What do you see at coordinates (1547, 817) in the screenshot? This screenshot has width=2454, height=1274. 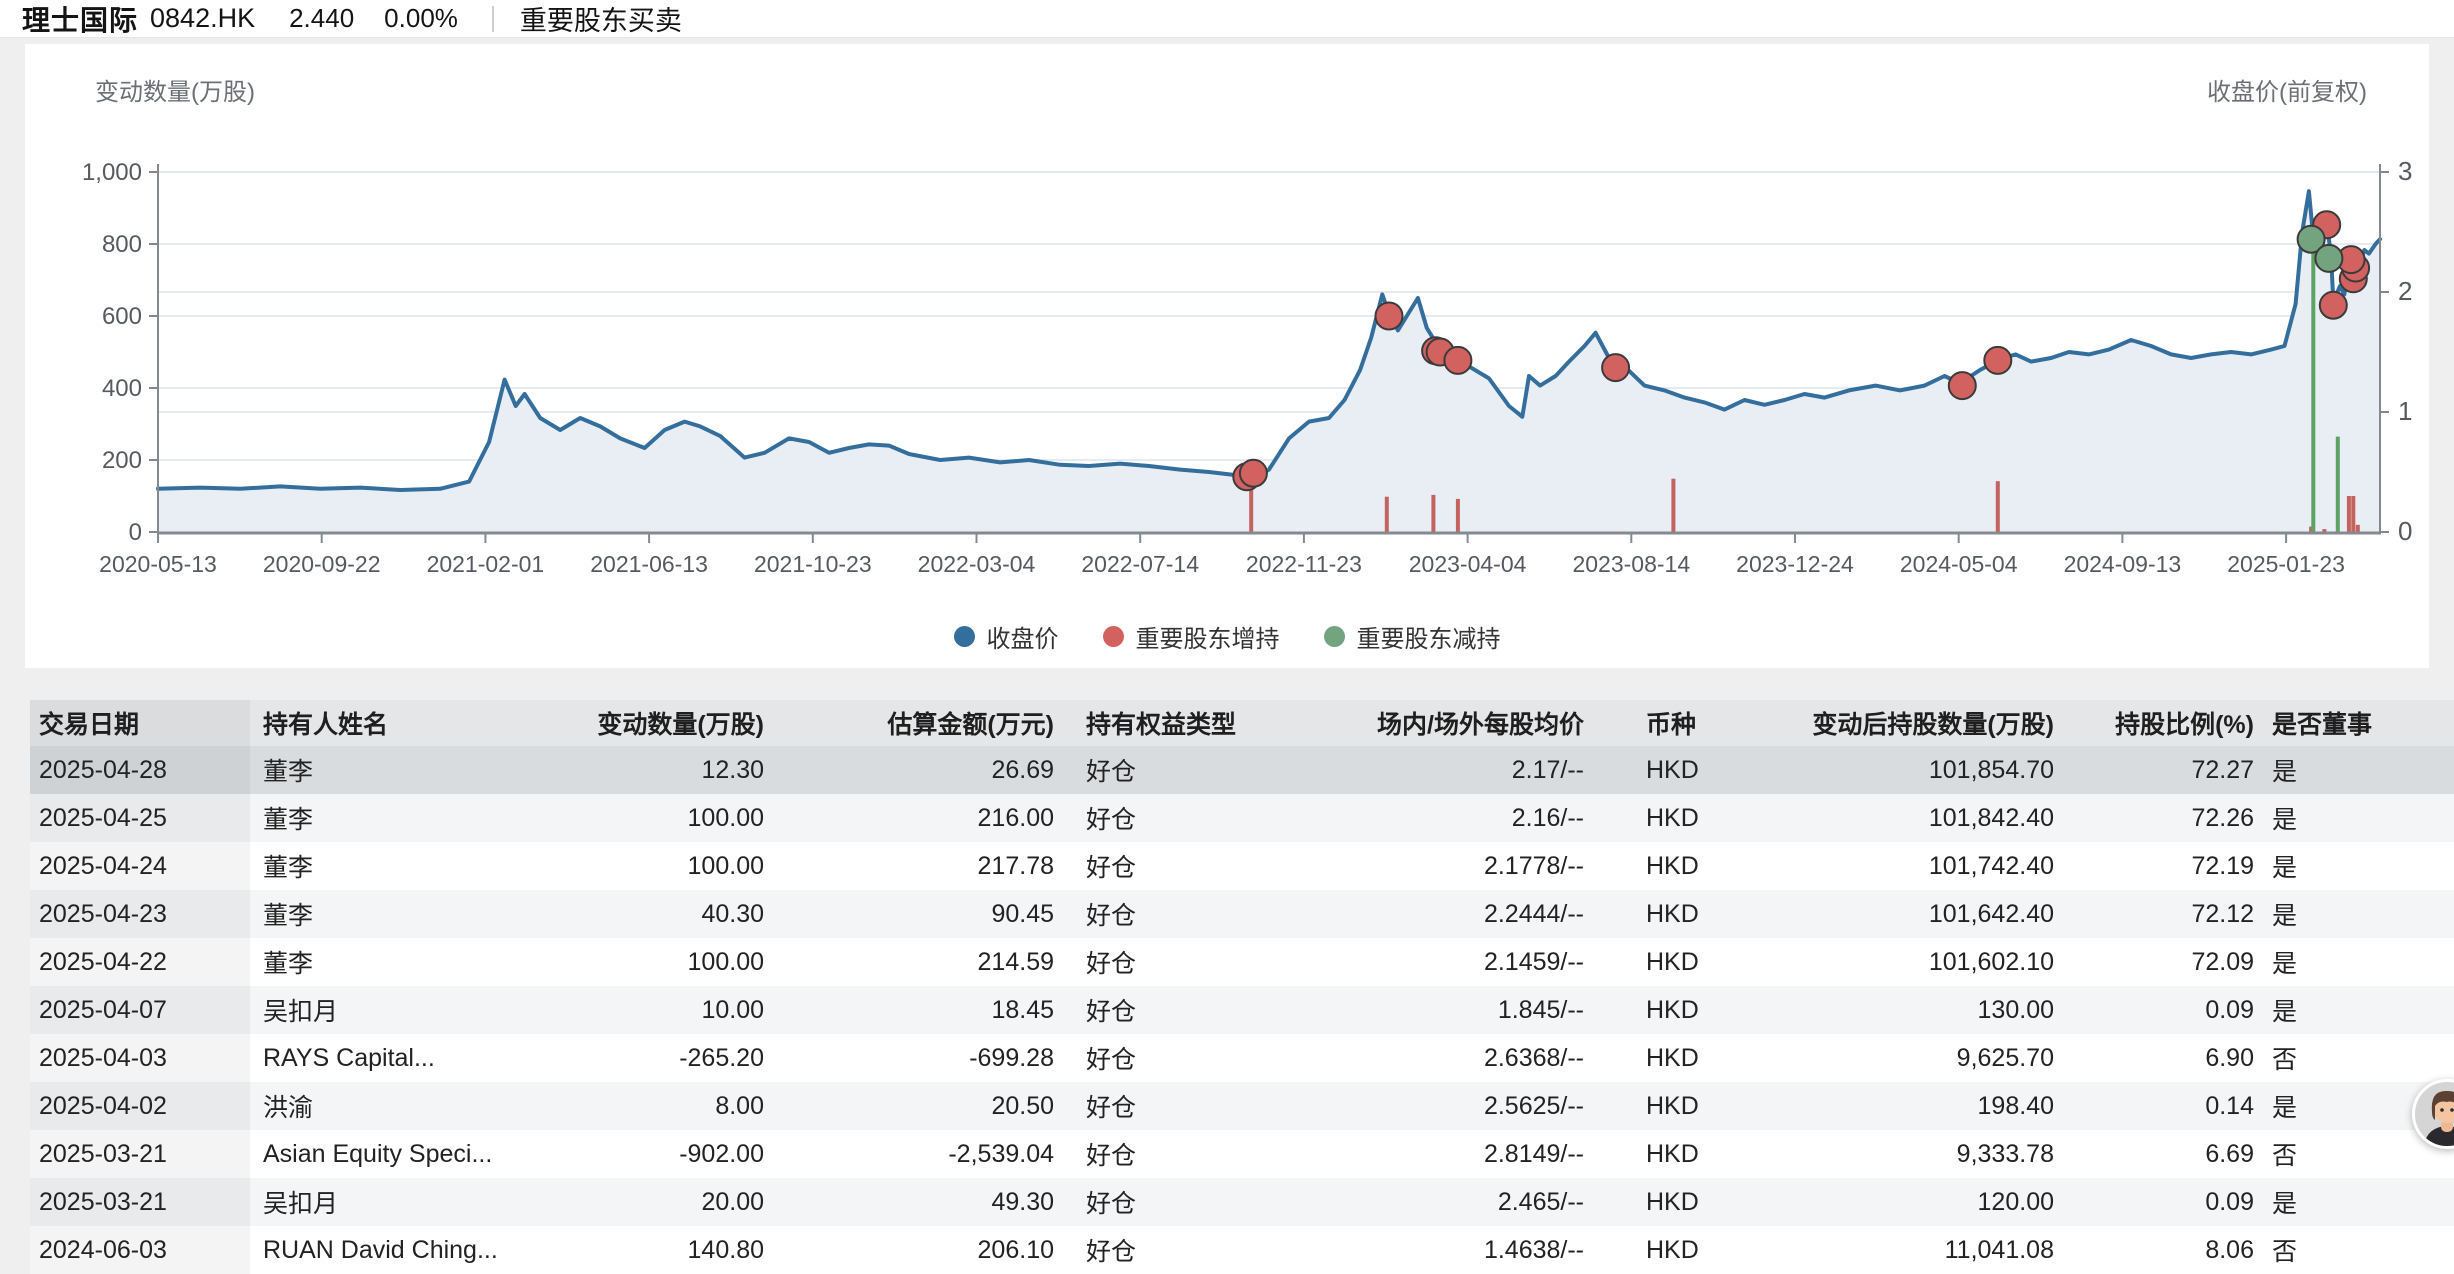 I see `table-cell: 2.16/--` at bounding box center [1547, 817].